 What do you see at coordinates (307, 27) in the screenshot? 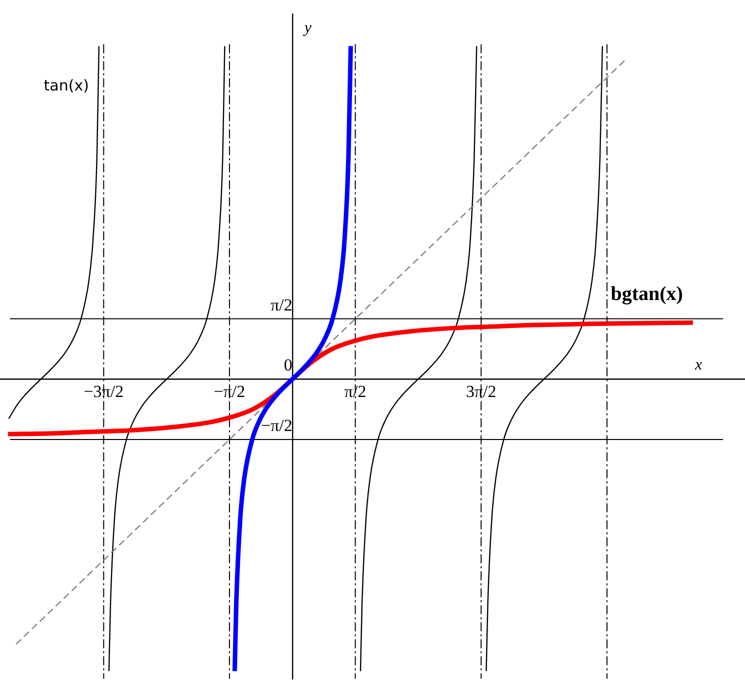
I see `y-axis-title: y` at bounding box center [307, 27].